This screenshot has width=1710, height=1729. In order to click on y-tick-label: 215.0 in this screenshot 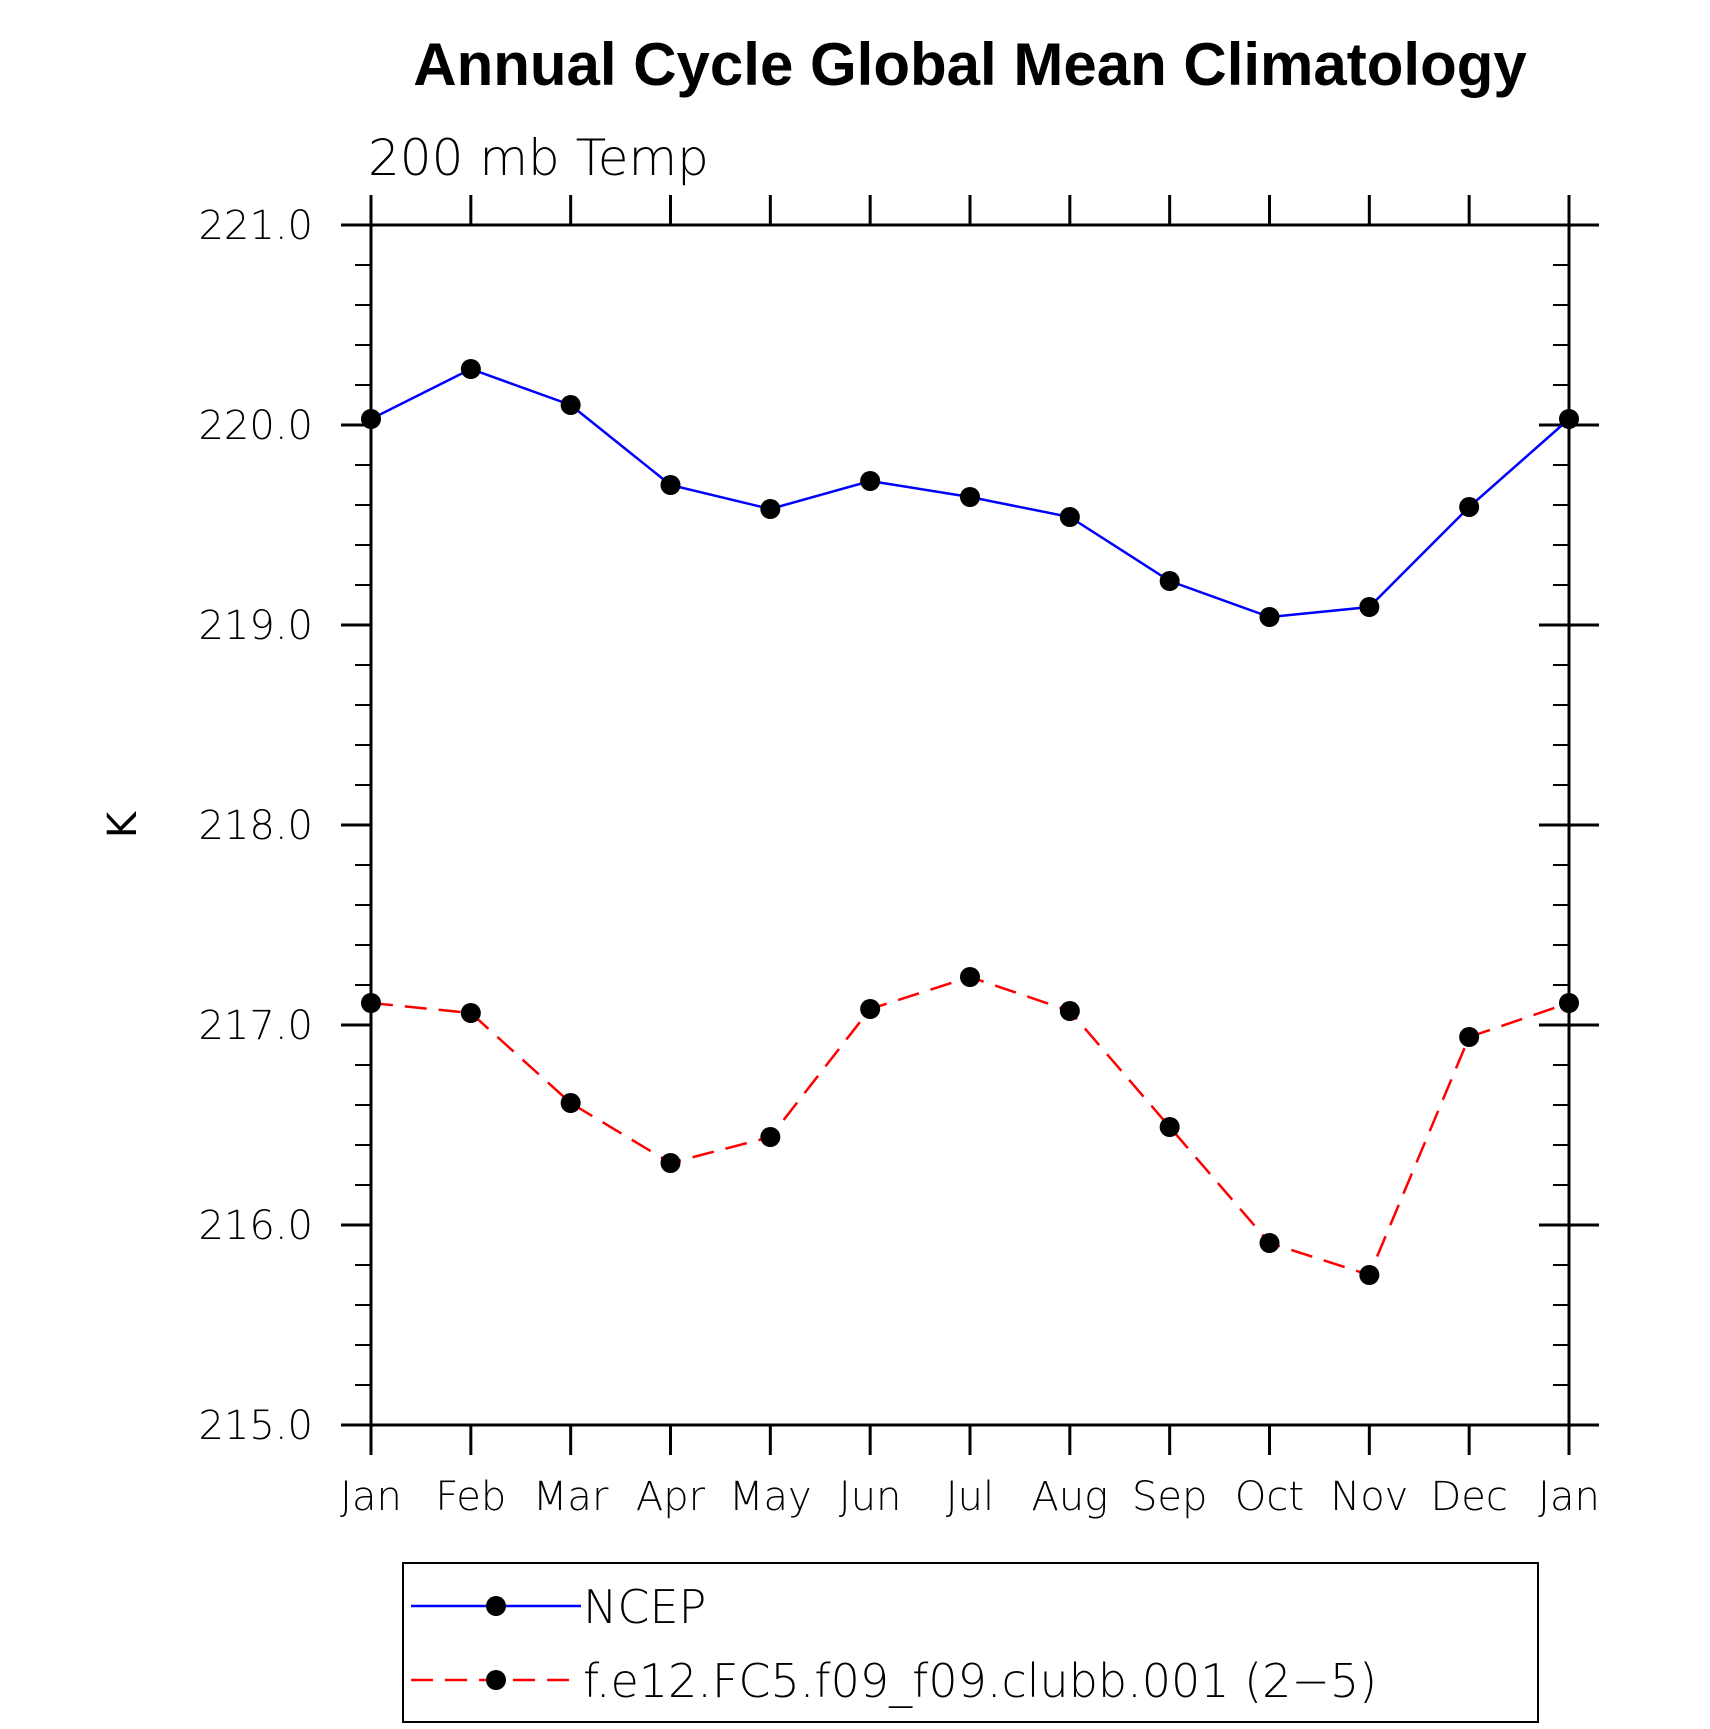, I will do `click(255, 1426)`.